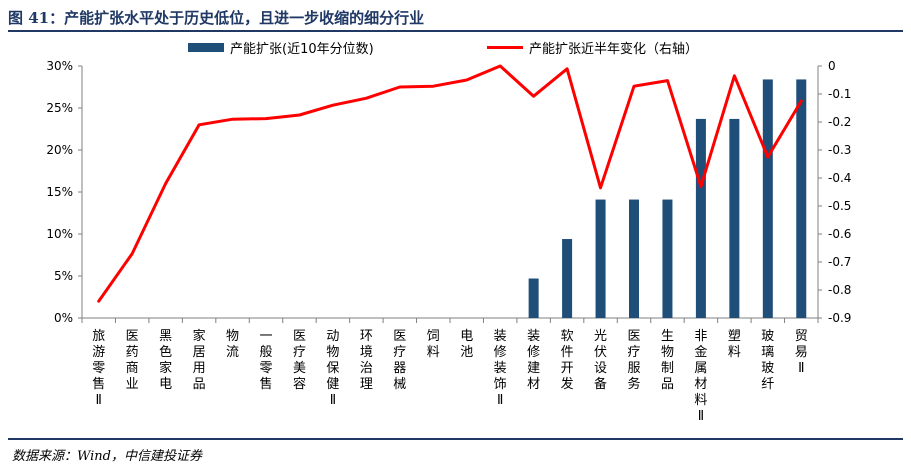 Image resolution: width=911 pixels, height=467 pixels. Describe the element at coordinates (165, 360) in the screenshot. I see `x-tick-label: 黑色家电` at that location.